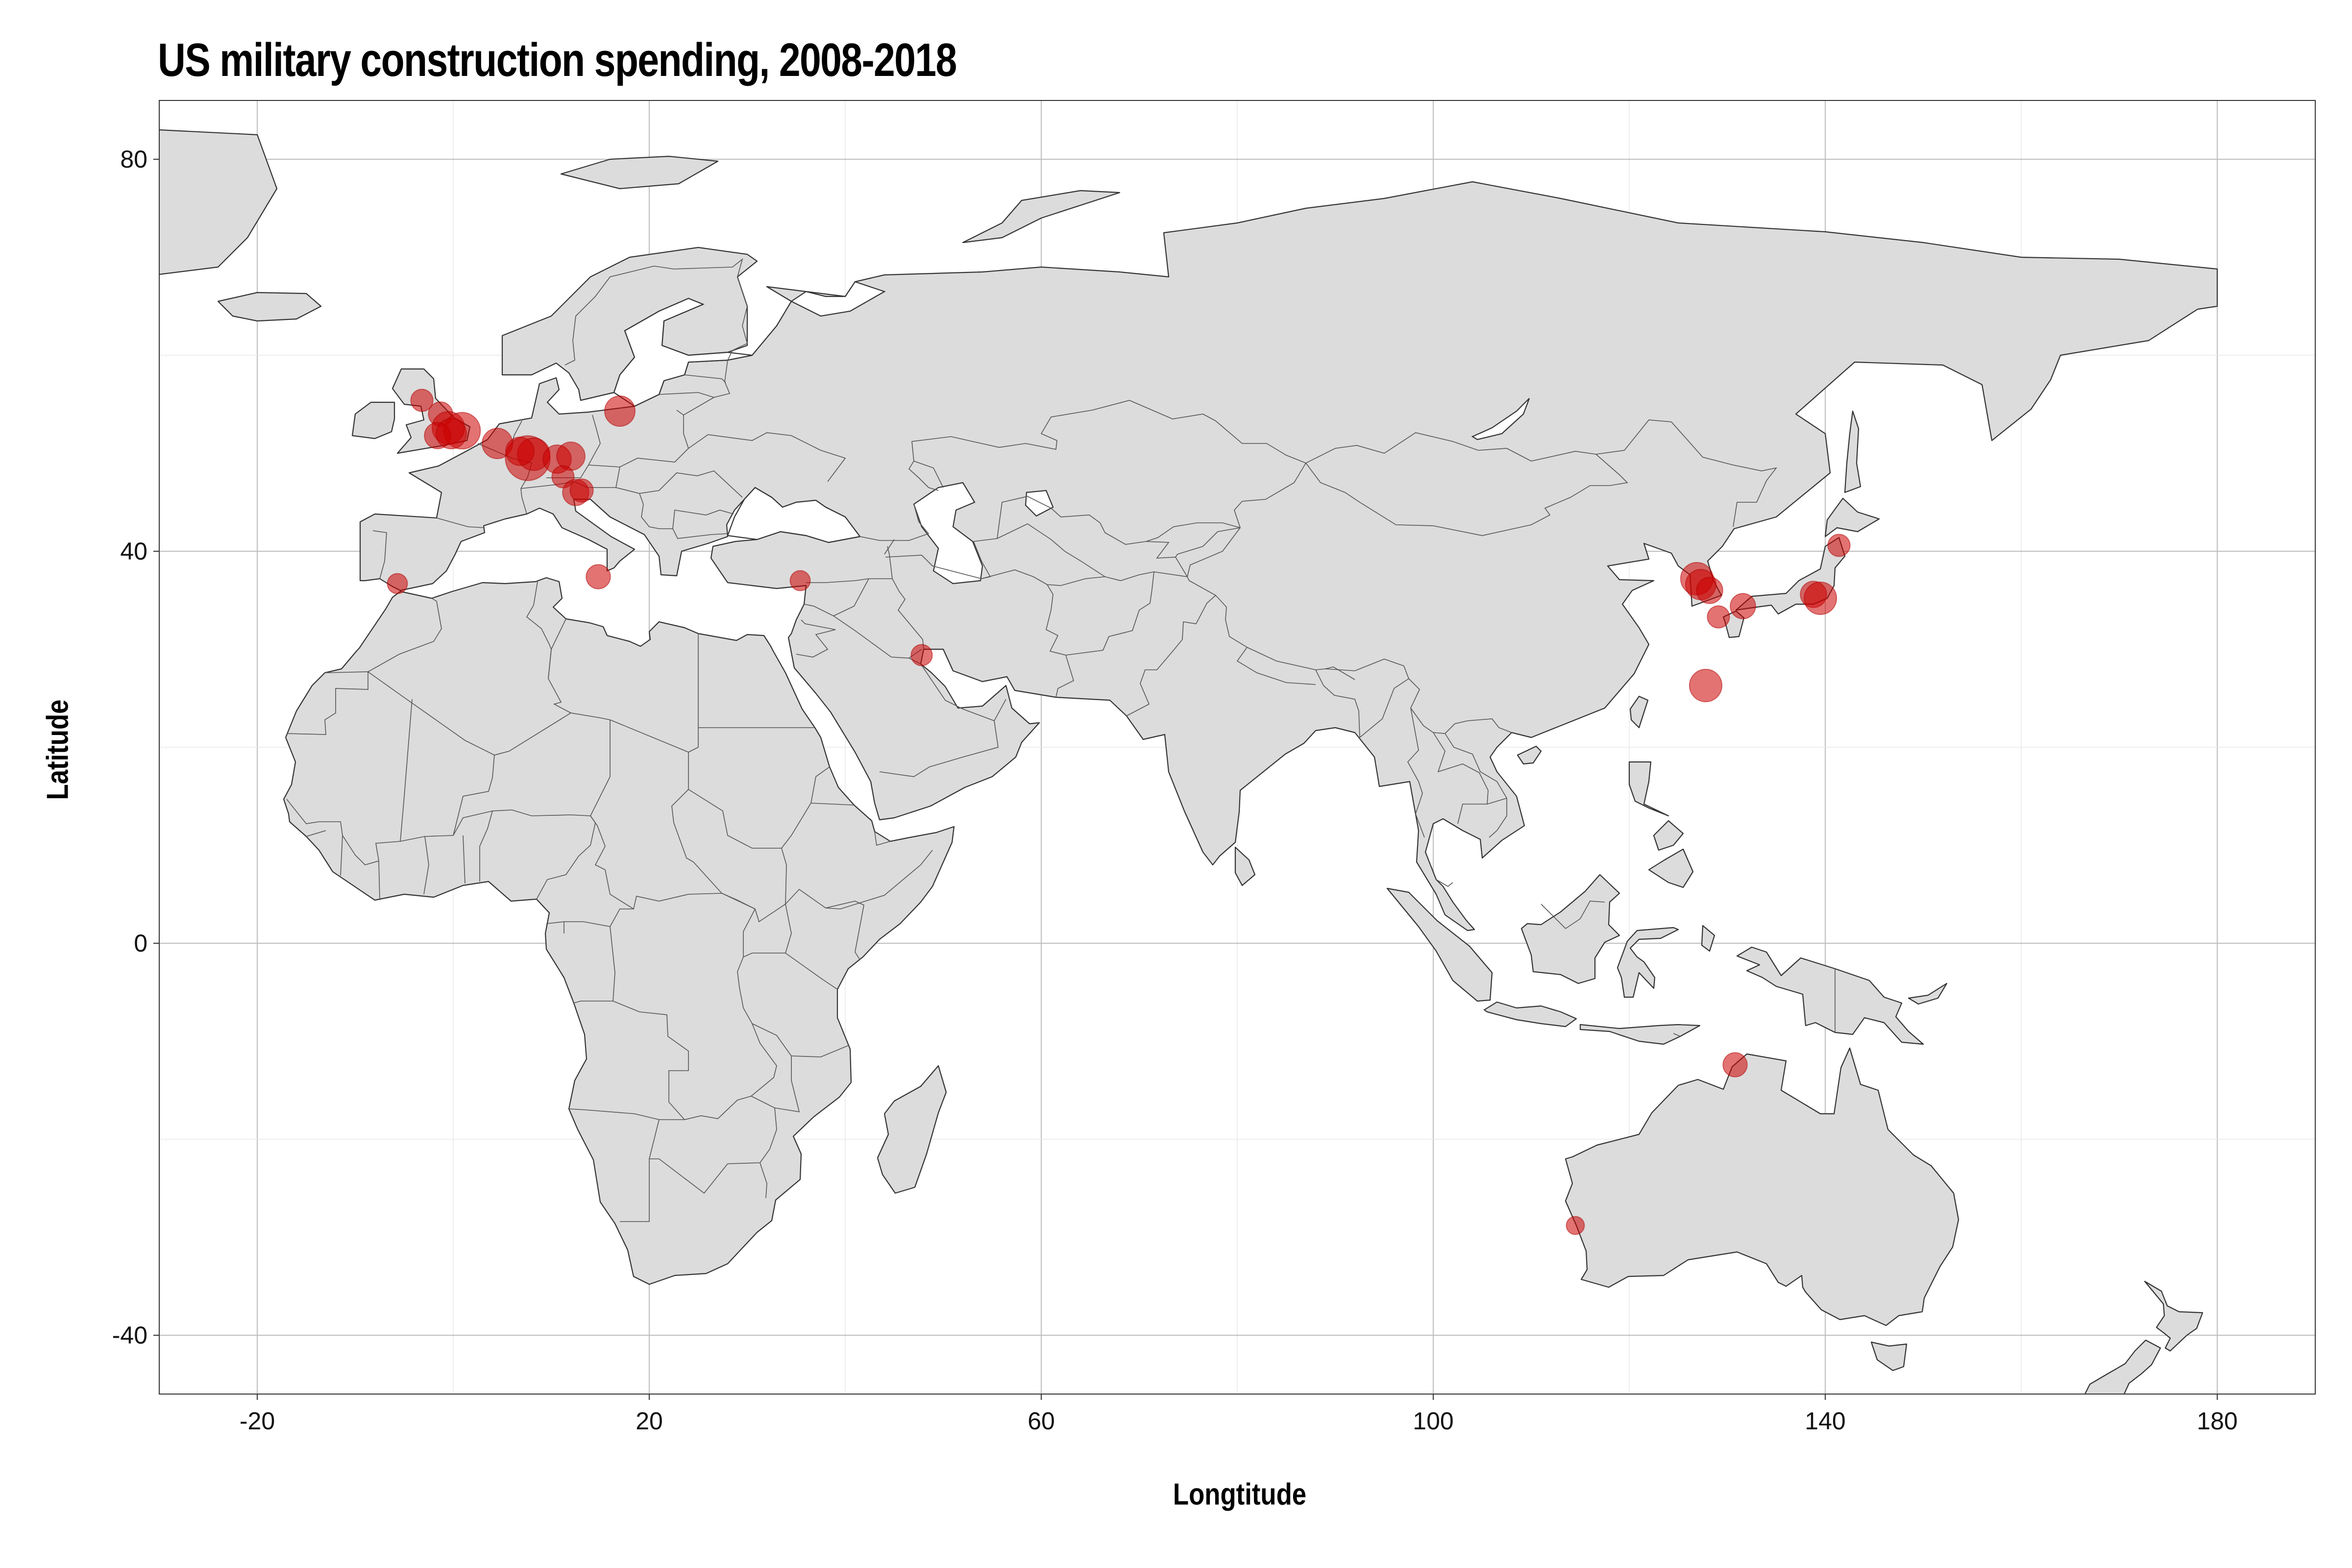 The image size is (2352, 1568). I want to click on x-tick-label: 100, so click(1433, 1421).